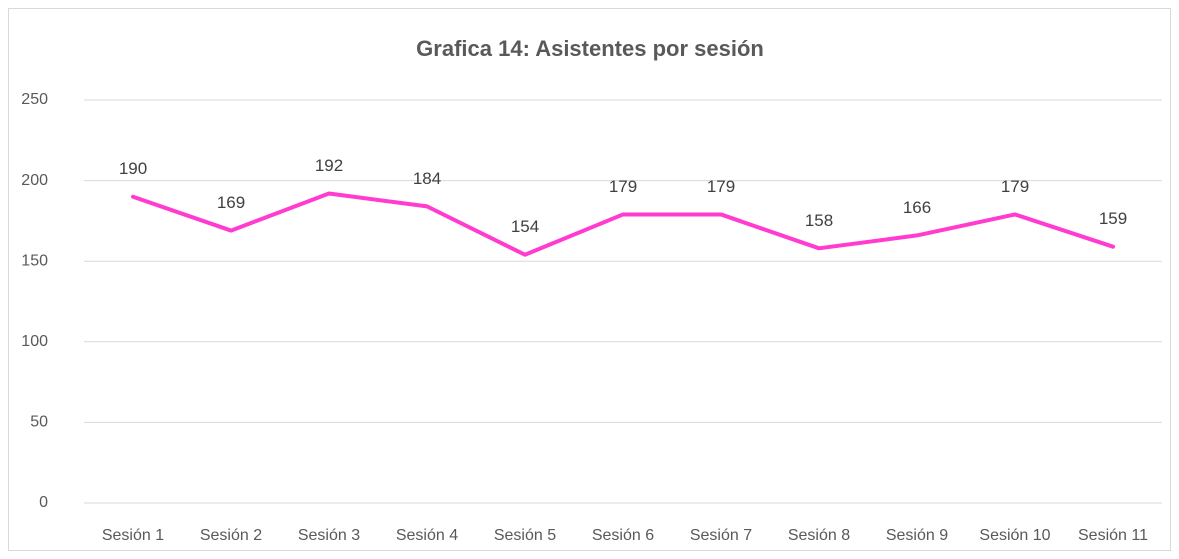  What do you see at coordinates (721, 535) in the screenshot?
I see `x-tick-label: Sesión 7` at bounding box center [721, 535].